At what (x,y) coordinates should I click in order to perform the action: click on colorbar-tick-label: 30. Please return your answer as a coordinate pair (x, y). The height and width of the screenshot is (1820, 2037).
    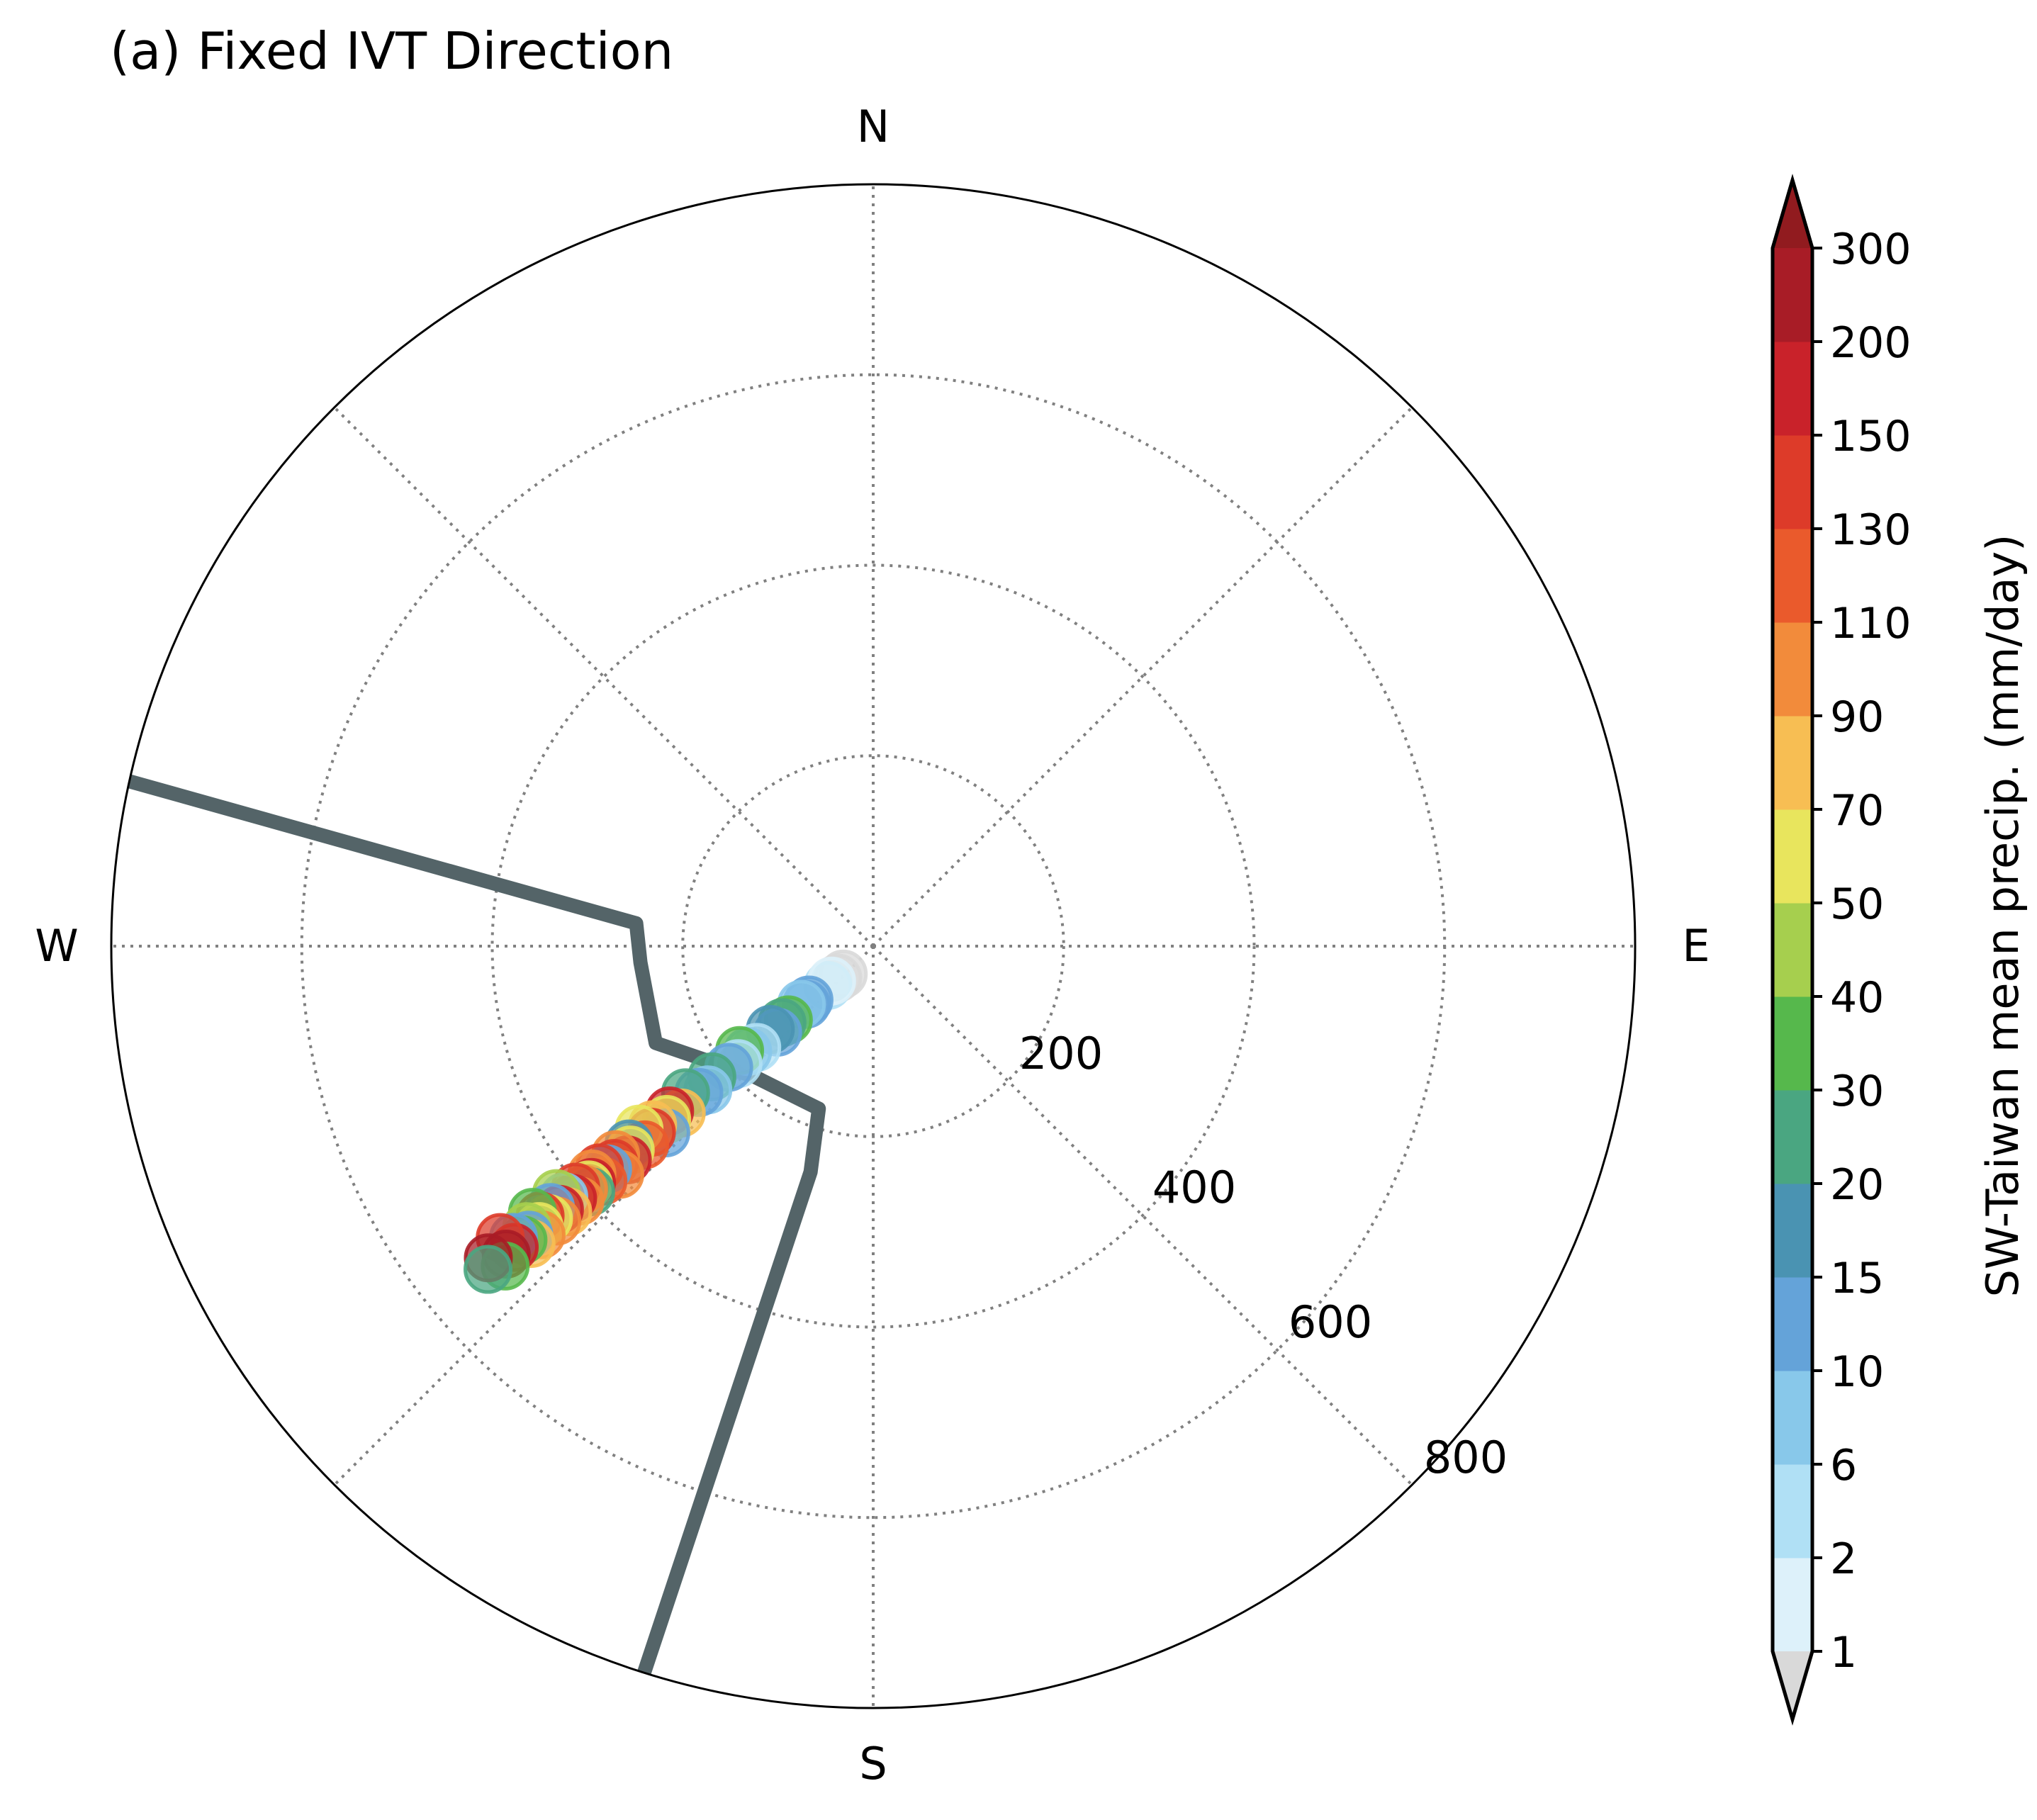
    Looking at the image, I should click on (1857, 1092).